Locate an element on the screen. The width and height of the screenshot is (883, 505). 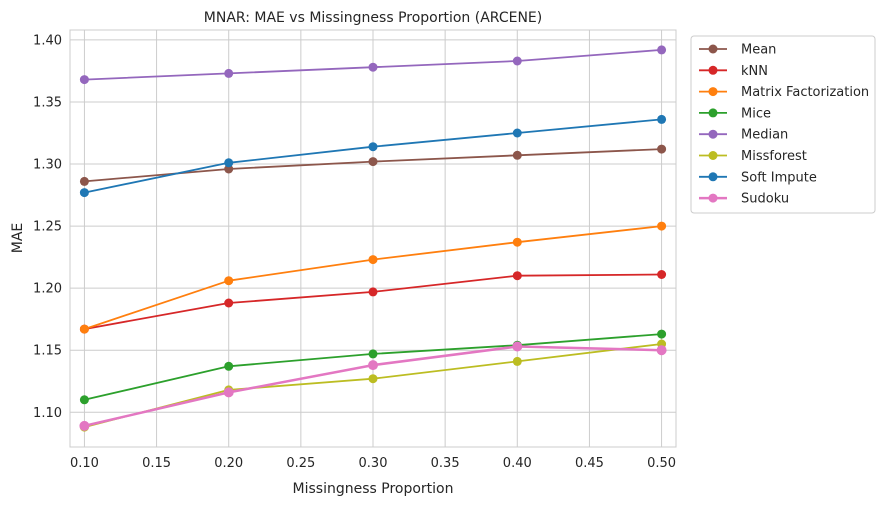
legend-label: kNN is located at coordinates (754, 71).